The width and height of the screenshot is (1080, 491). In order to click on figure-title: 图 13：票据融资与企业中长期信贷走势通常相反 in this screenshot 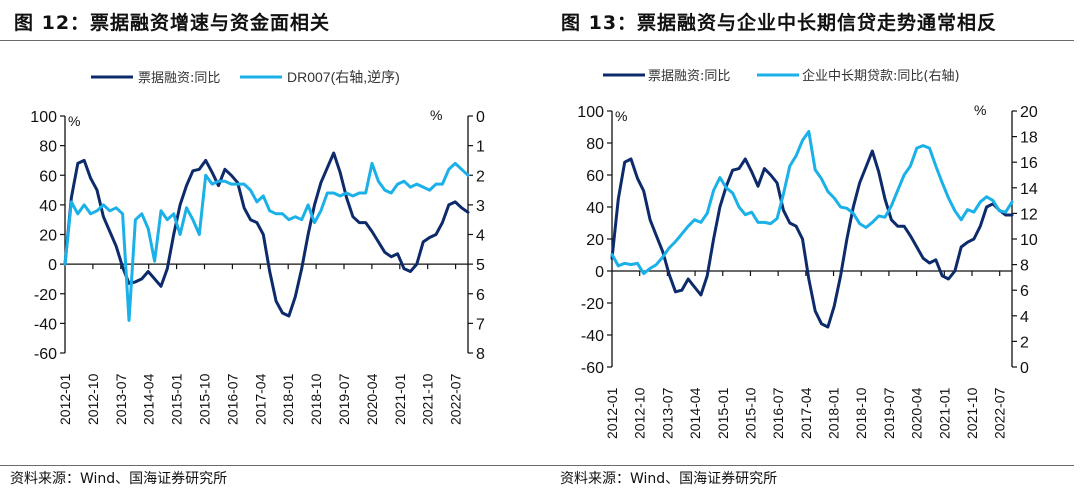, I will do `click(779, 23)`.